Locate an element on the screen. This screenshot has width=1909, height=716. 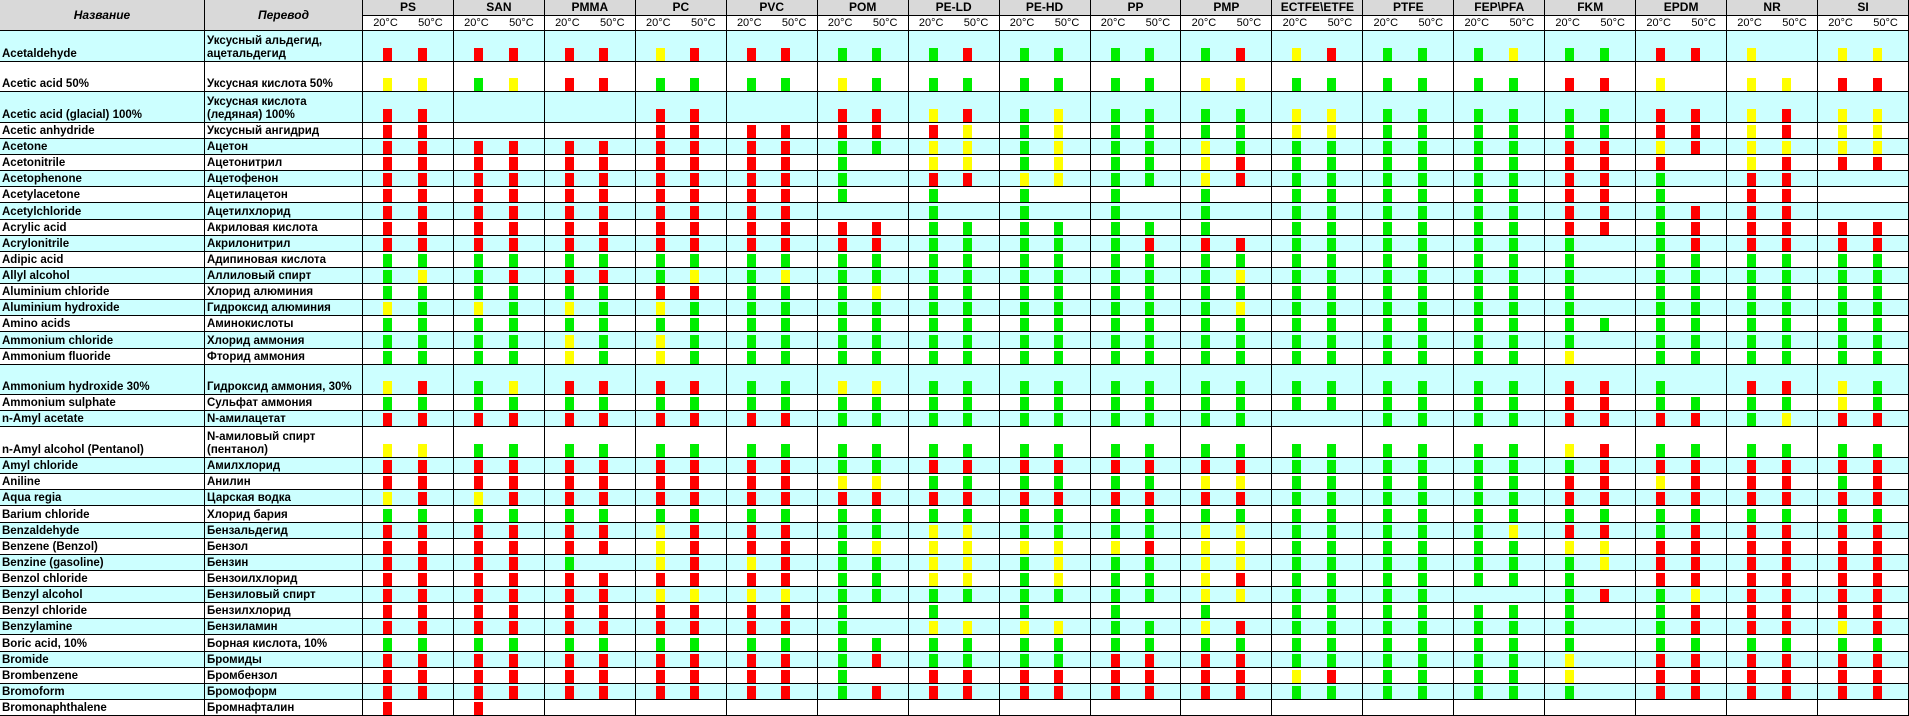
chemical-name: Bromide is located at coordinates (102, 659).